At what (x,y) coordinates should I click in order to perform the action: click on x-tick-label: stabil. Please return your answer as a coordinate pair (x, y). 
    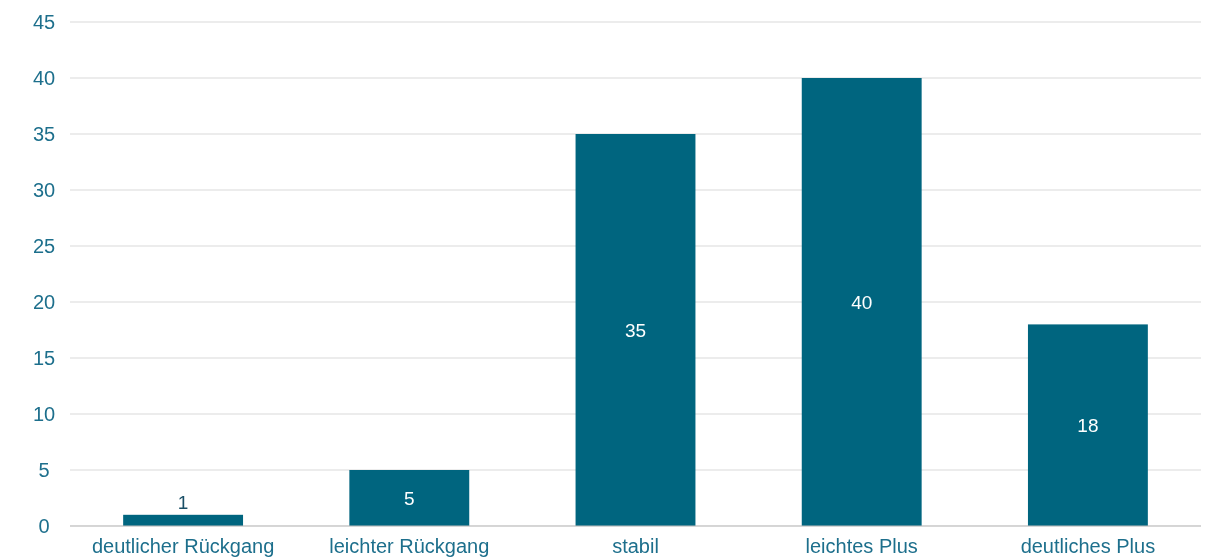
    Looking at the image, I should click on (635, 546).